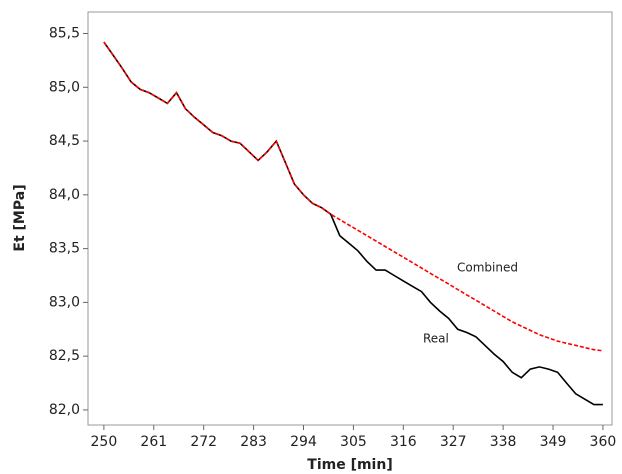 The image size is (622, 474). I want to click on x-tick-label: 327, so click(453, 442).